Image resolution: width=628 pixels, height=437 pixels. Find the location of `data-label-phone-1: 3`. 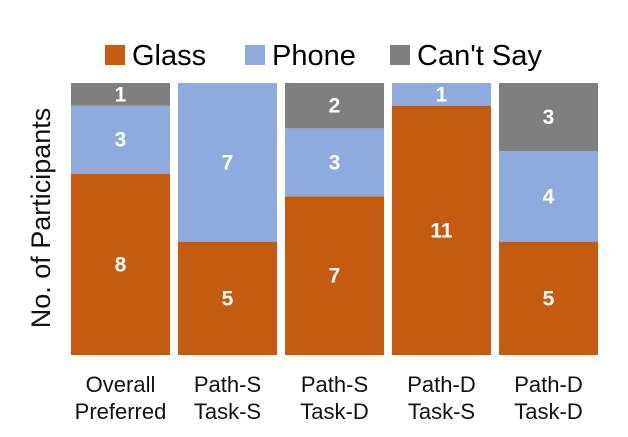

data-label-phone-1: 3 is located at coordinates (121, 140).